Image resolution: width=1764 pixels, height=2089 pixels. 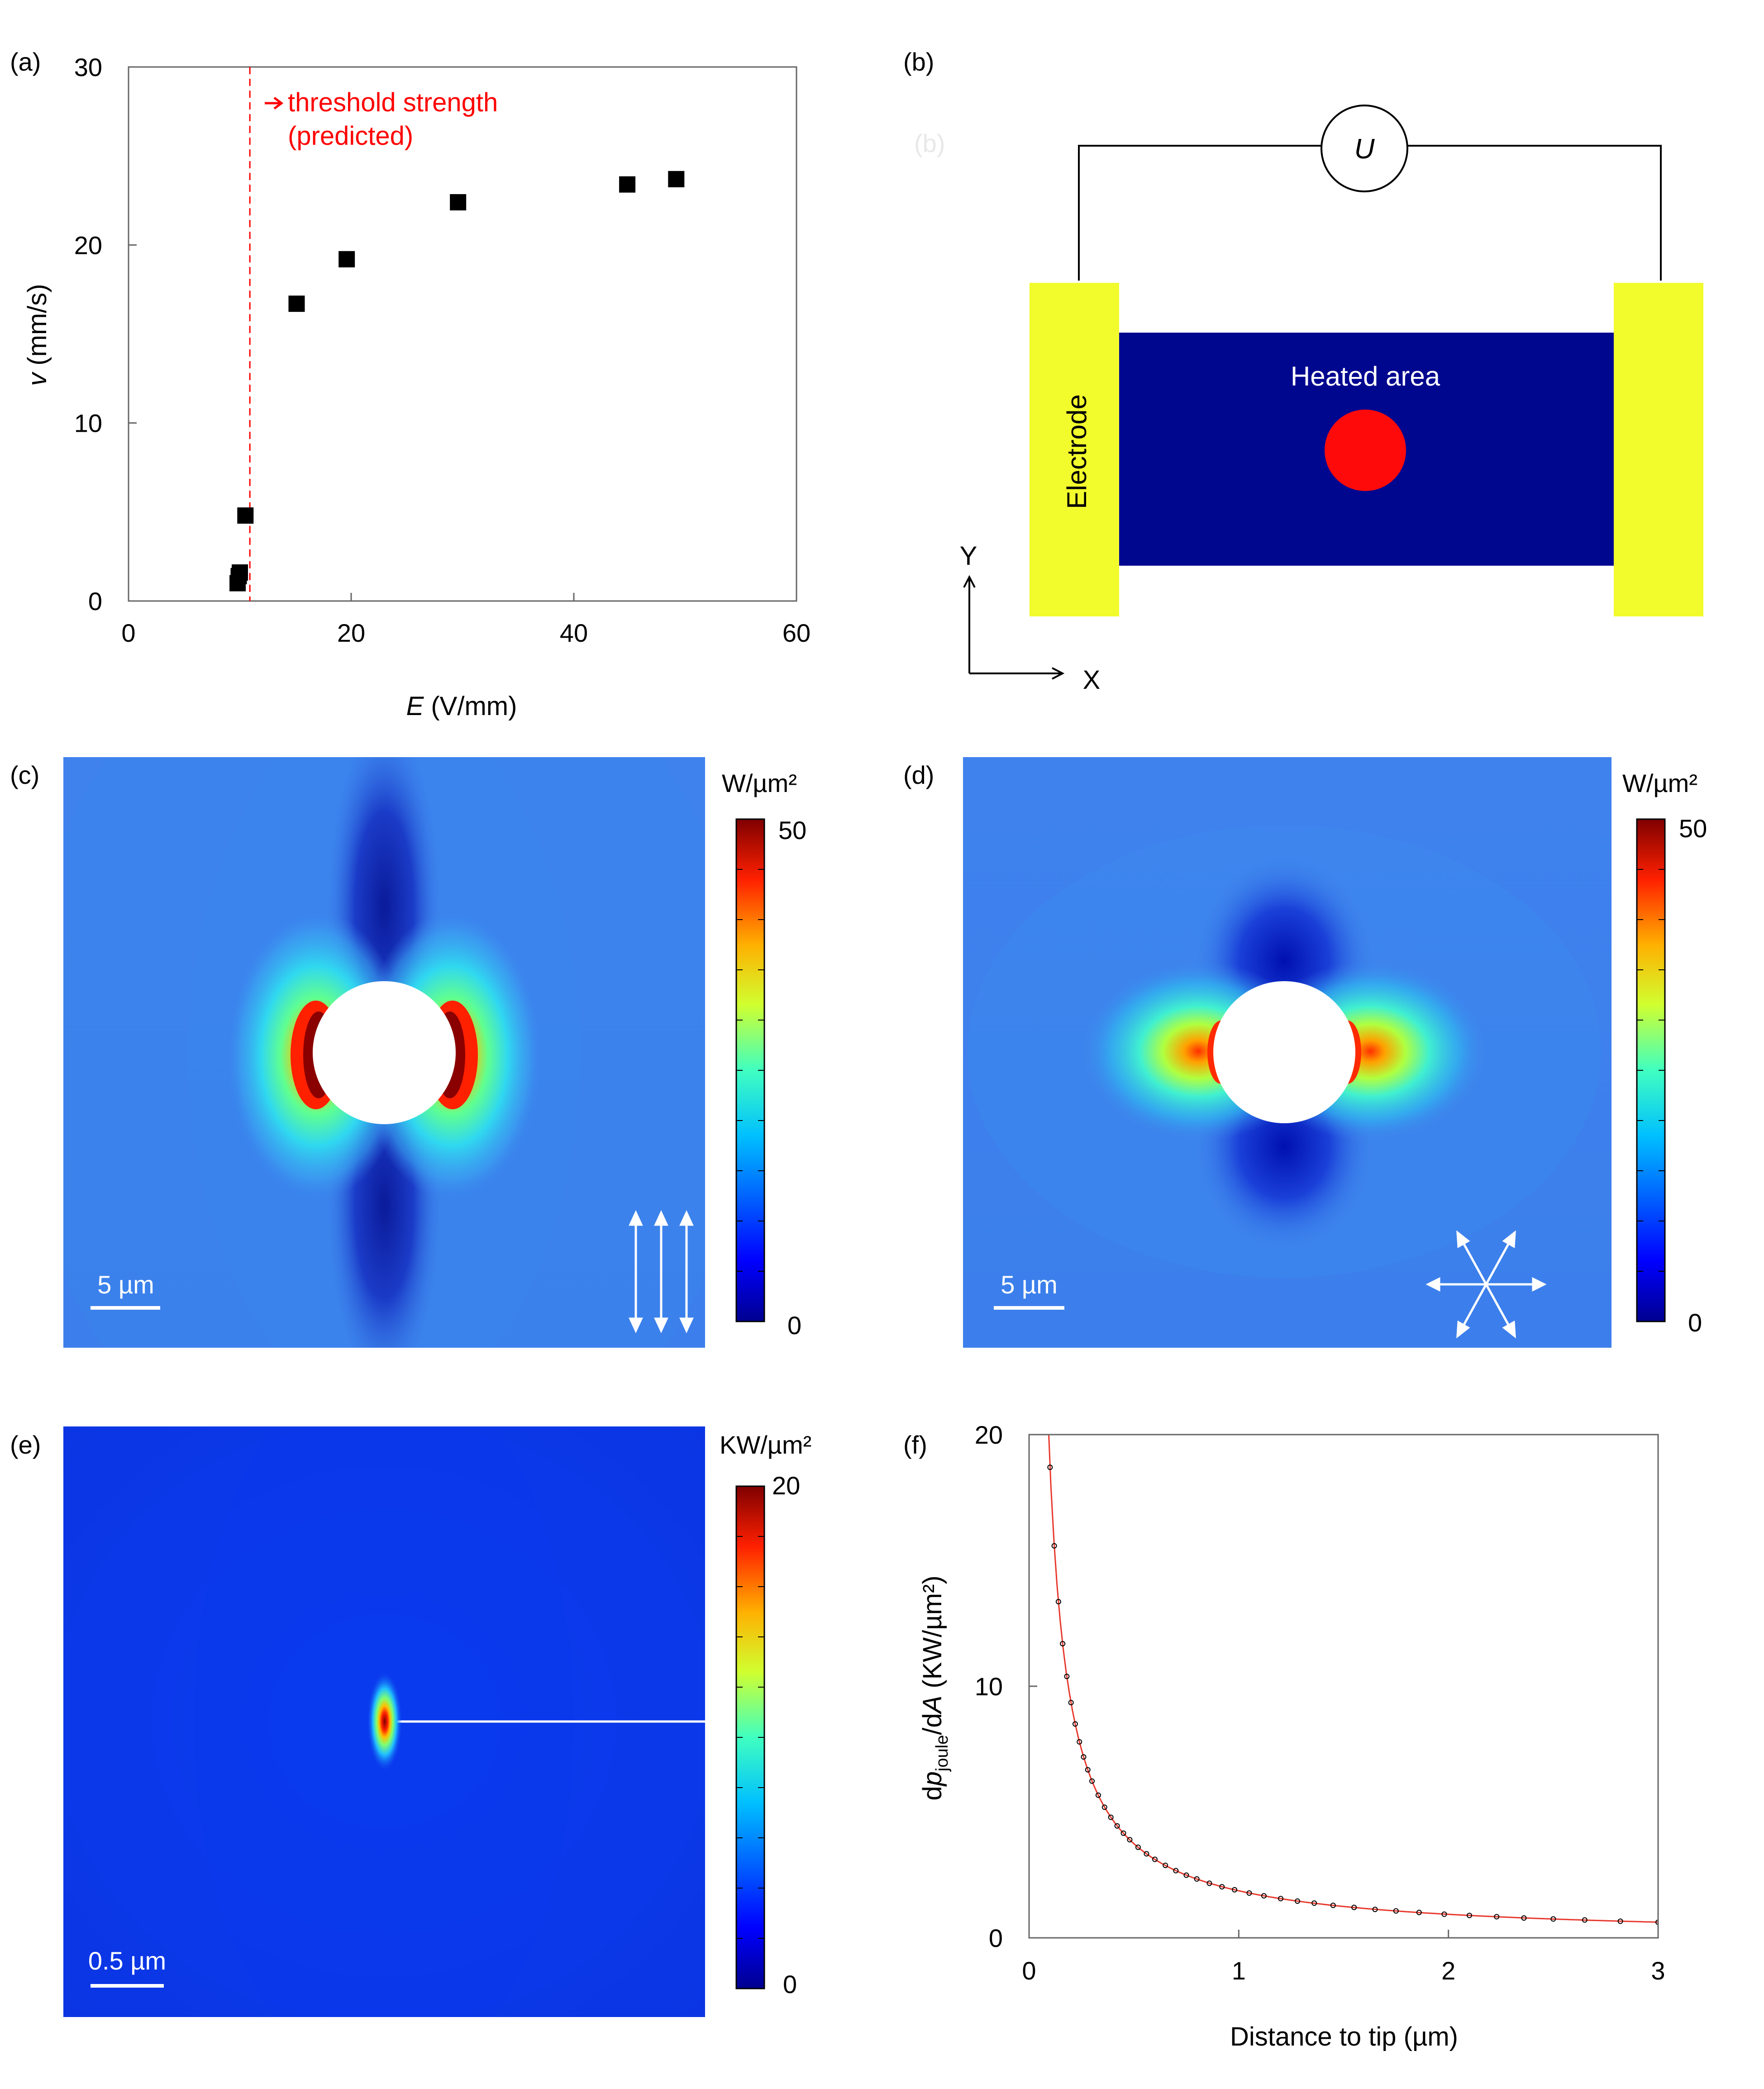 What do you see at coordinates (25, 62) in the screenshot?
I see `panel-a-label: (a)` at bounding box center [25, 62].